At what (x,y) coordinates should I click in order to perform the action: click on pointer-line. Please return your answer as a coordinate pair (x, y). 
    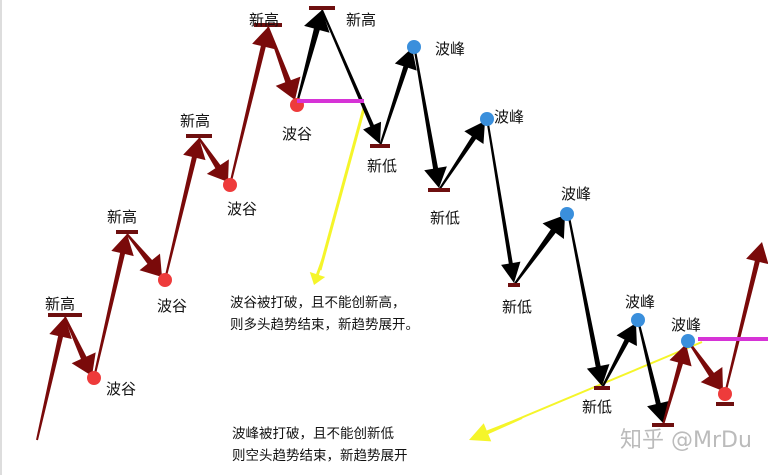
    Looking at the image, I should click on (342, 189).